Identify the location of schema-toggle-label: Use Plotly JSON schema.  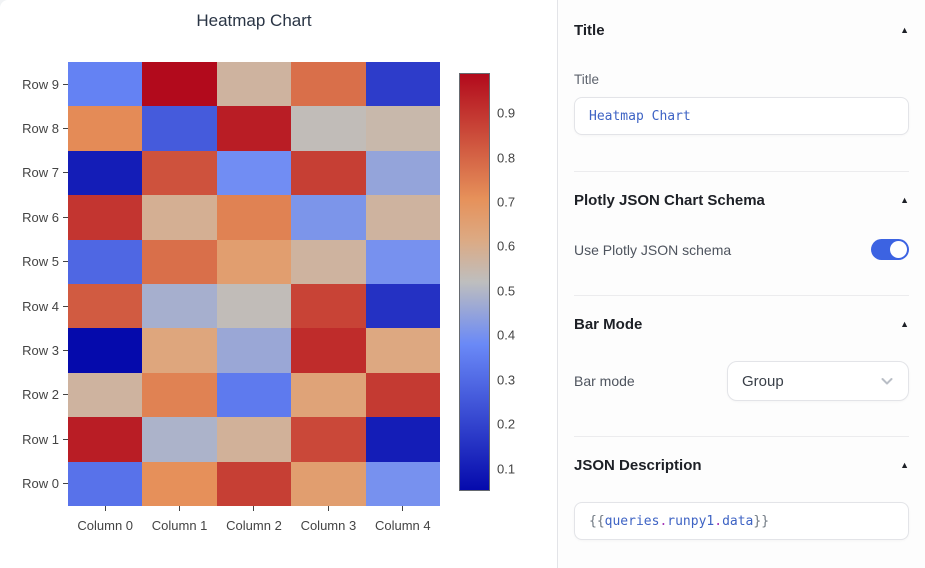
(653, 249).